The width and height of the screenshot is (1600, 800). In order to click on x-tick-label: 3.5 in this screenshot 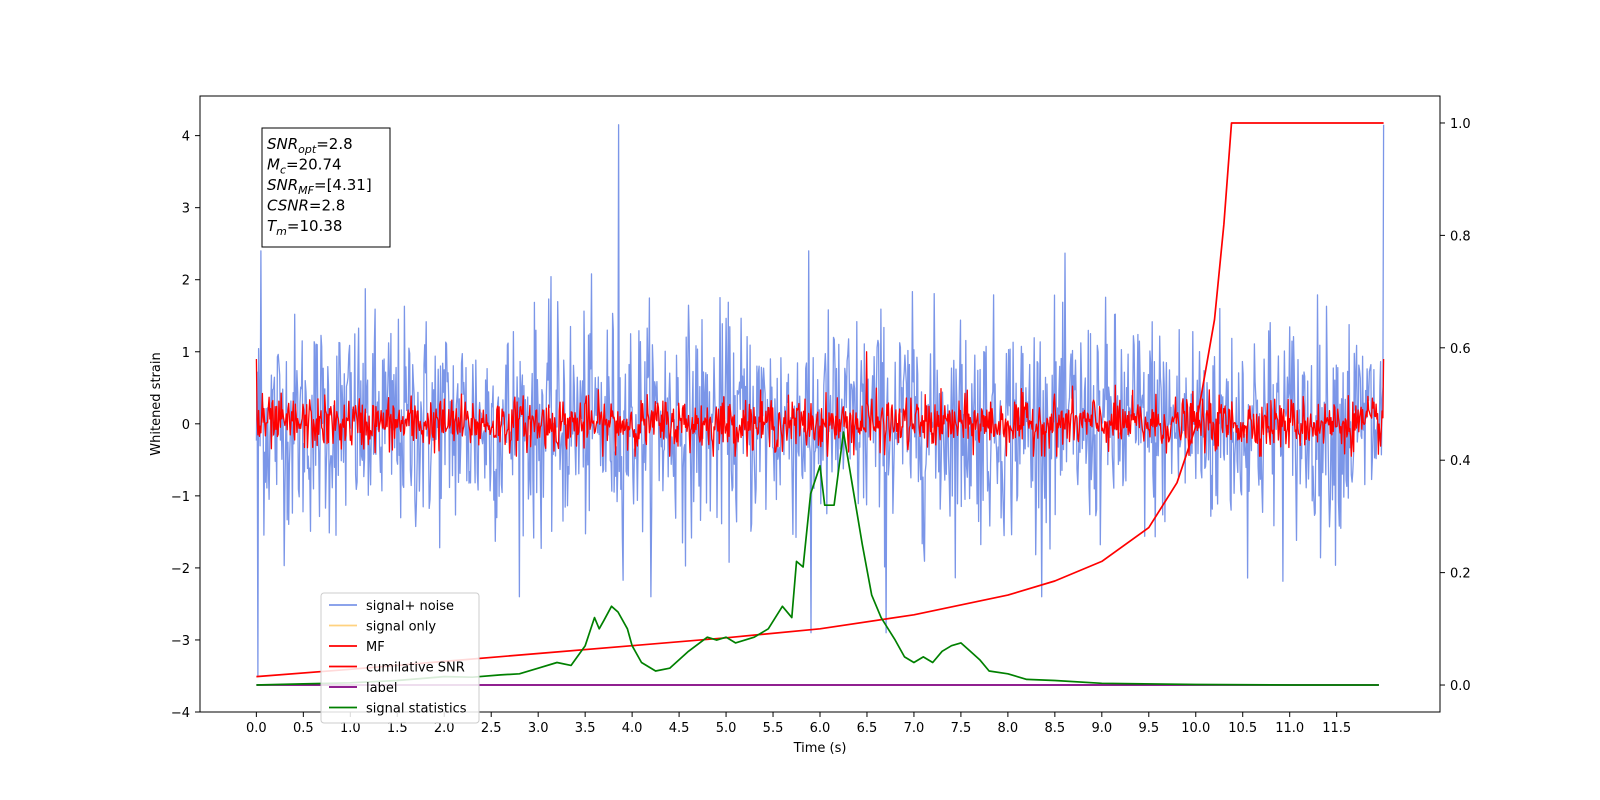, I will do `click(585, 728)`.